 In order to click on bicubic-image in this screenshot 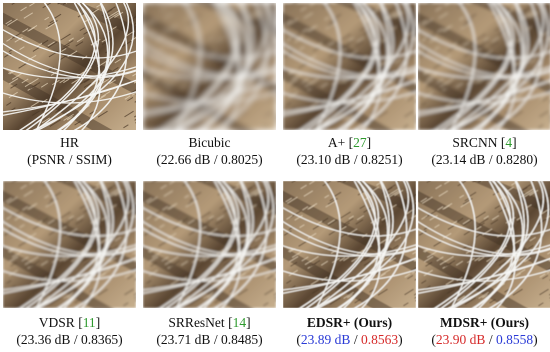, I will do `click(209, 66)`.